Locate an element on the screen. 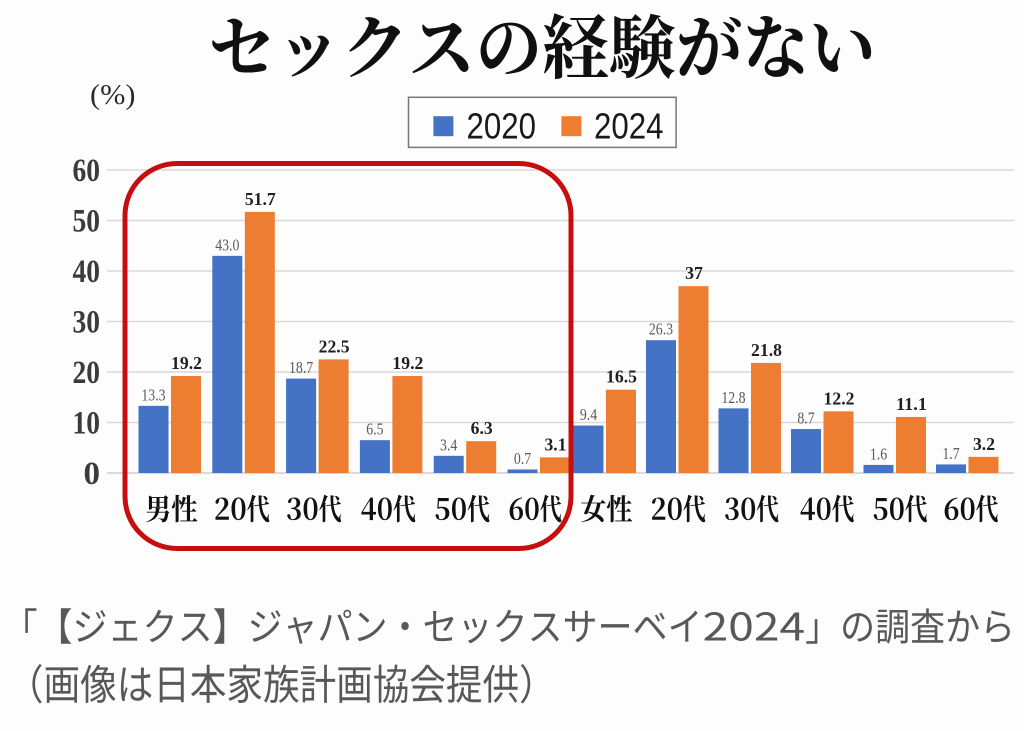 The height and width of the screenshot is (731, 1024). svg-text: 18.7 is located at coordinates (301, 367).